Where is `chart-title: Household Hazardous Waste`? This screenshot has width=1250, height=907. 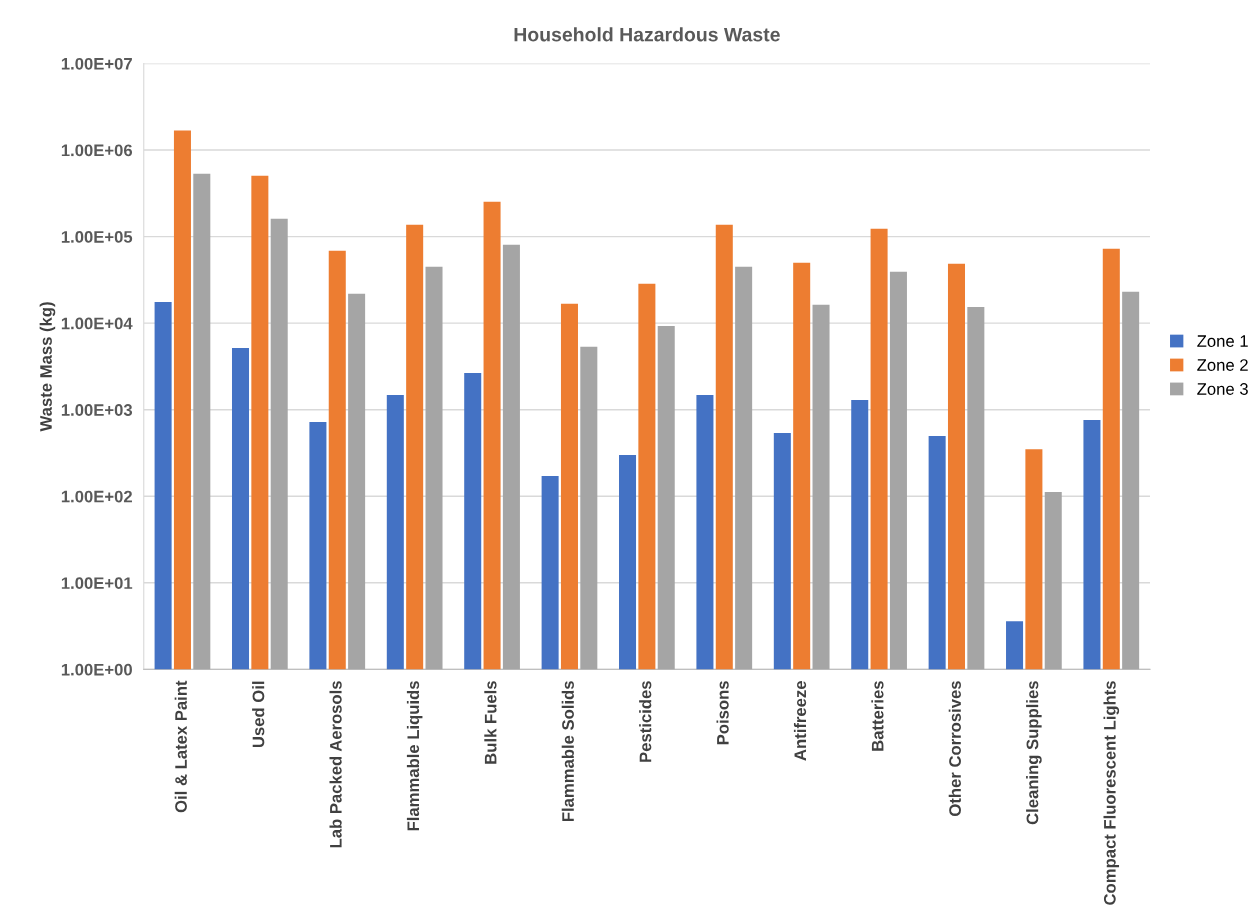
chart-title: Household Hazardous Waste is located at coordinates (647, 34).